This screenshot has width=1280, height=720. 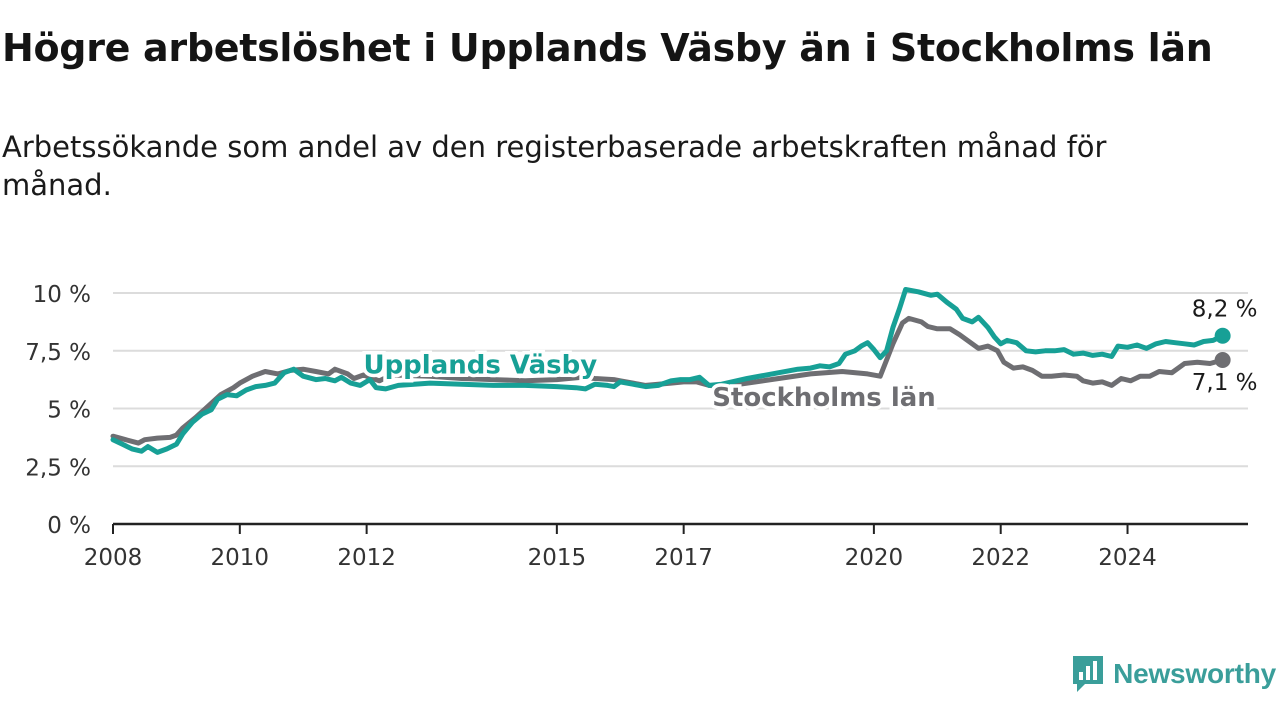 I want to click on end-value-label: 7,1 %, so click(x=1225, y=383).